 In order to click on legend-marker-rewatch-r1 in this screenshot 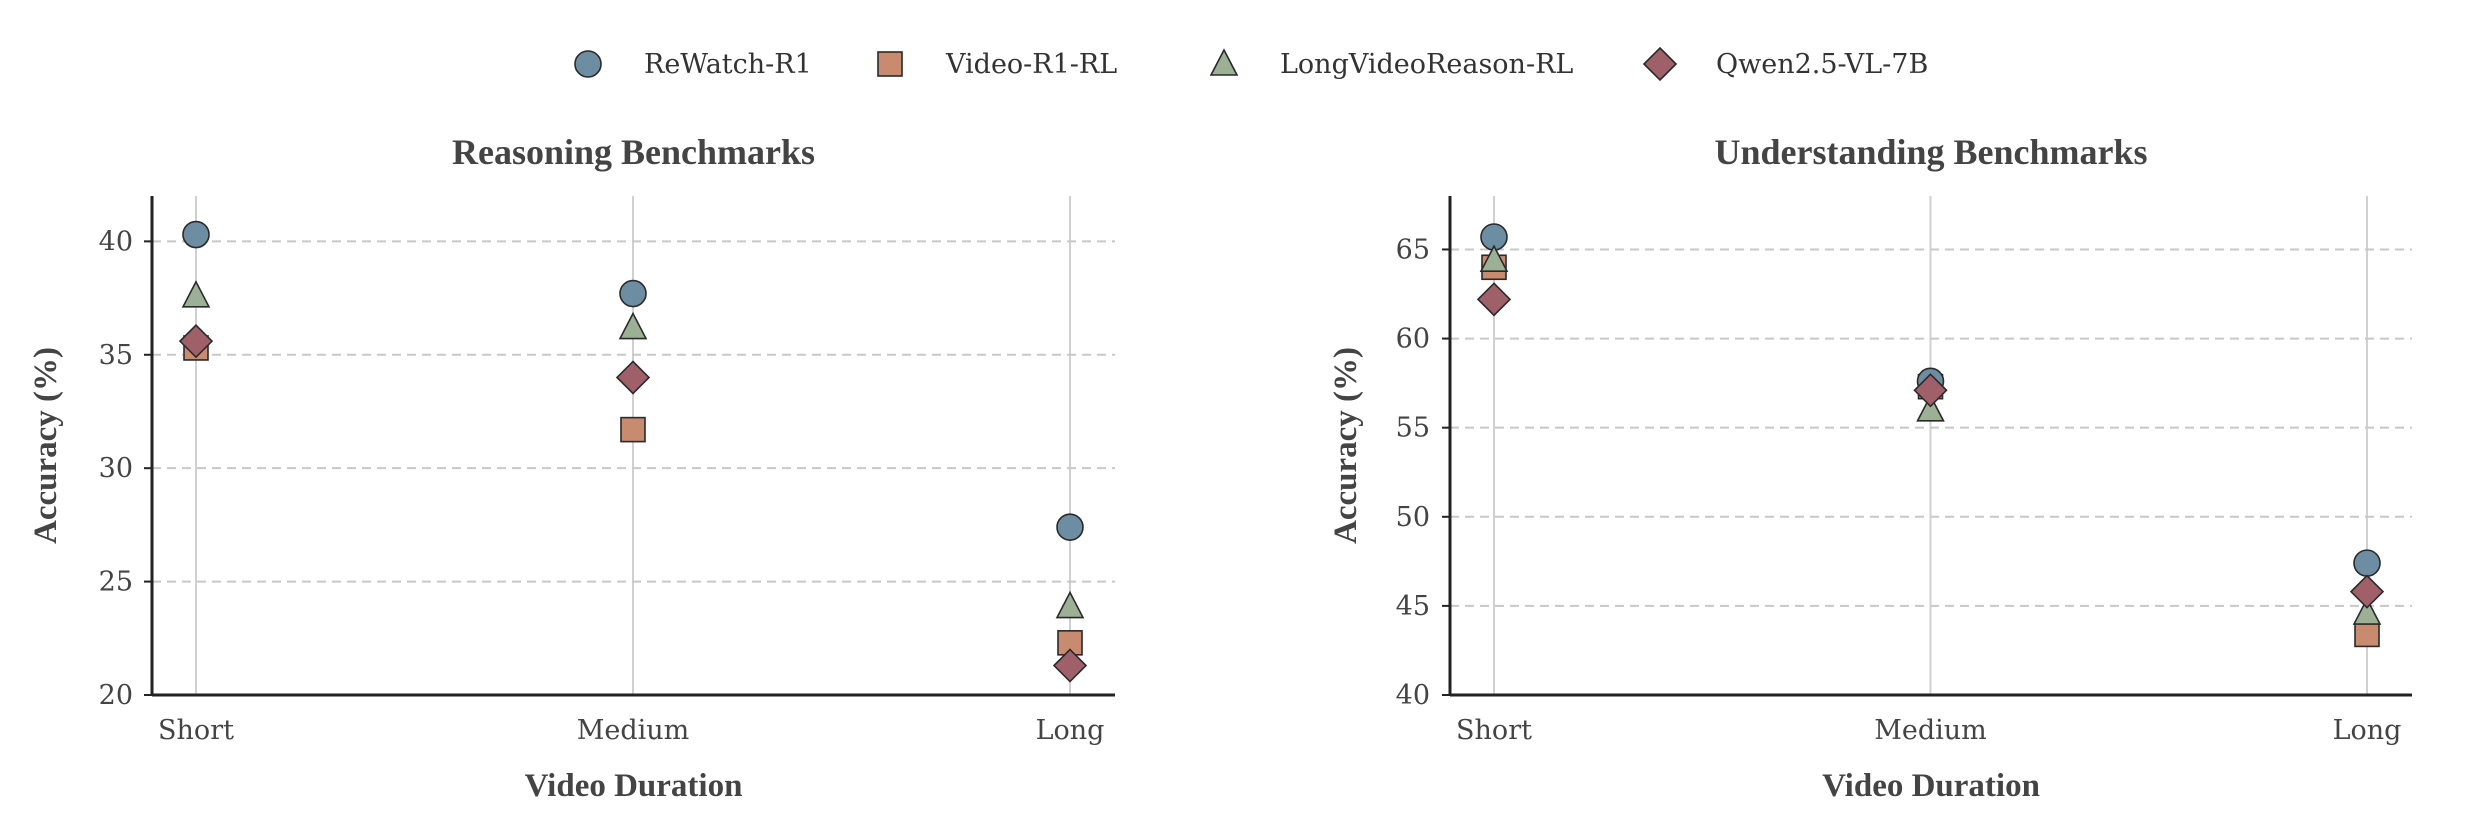, I will do `click(588, 64)`.